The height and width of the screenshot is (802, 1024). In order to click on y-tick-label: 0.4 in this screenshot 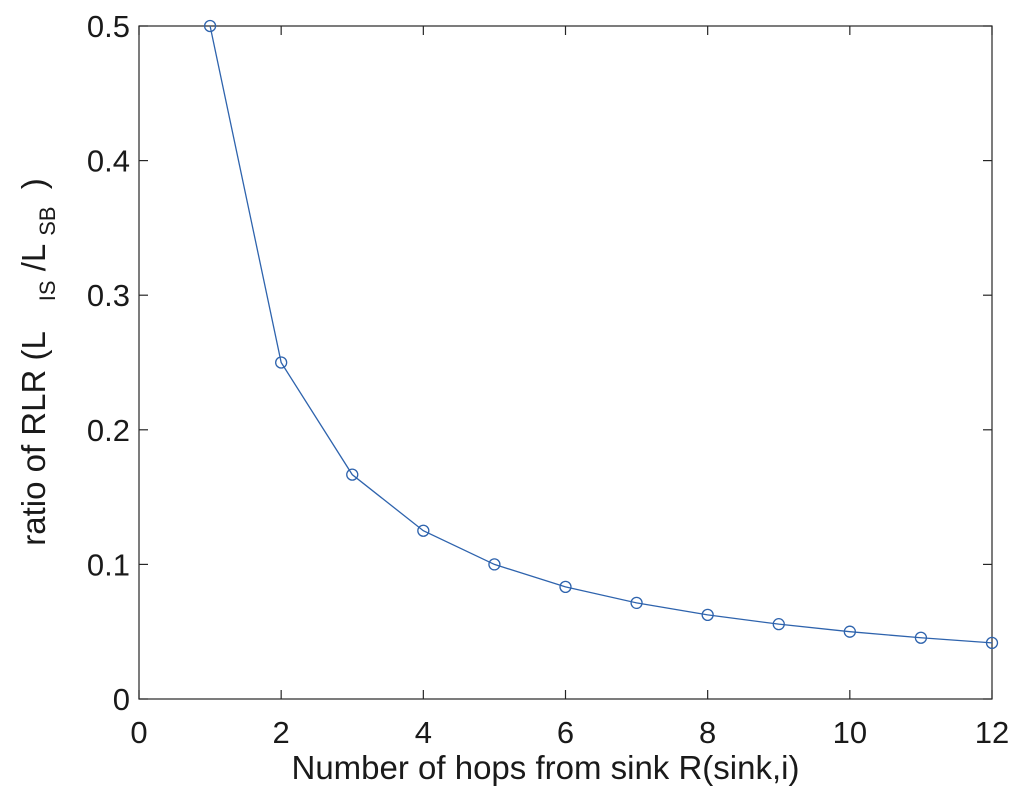, I will do `click(108, 161)`.